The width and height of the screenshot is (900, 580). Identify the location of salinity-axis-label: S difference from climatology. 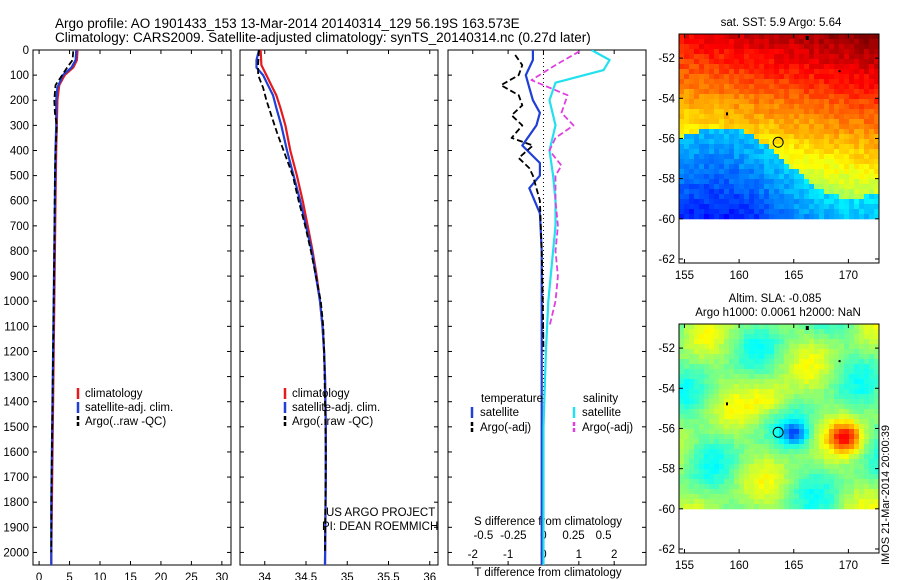
(548, 522).